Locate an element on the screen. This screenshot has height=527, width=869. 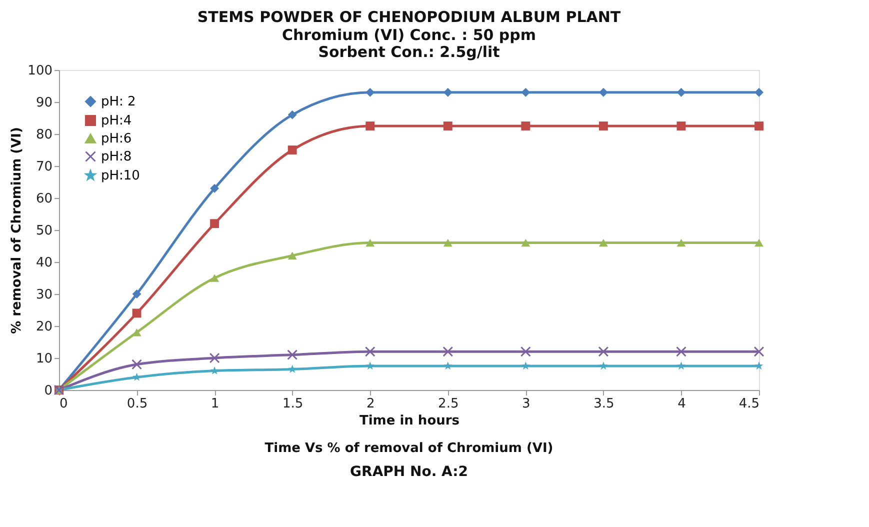
x-tick-label: 4.5 is located at coordinates (749, 404).